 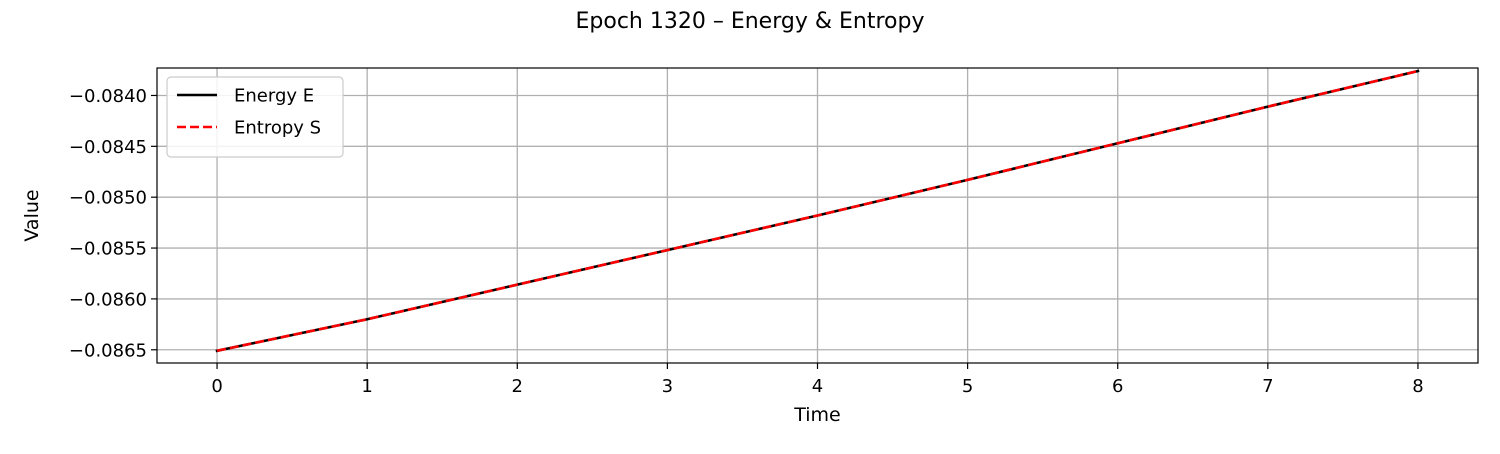 I want to click on y-axis-label: Value, so click(x=32, y=215).